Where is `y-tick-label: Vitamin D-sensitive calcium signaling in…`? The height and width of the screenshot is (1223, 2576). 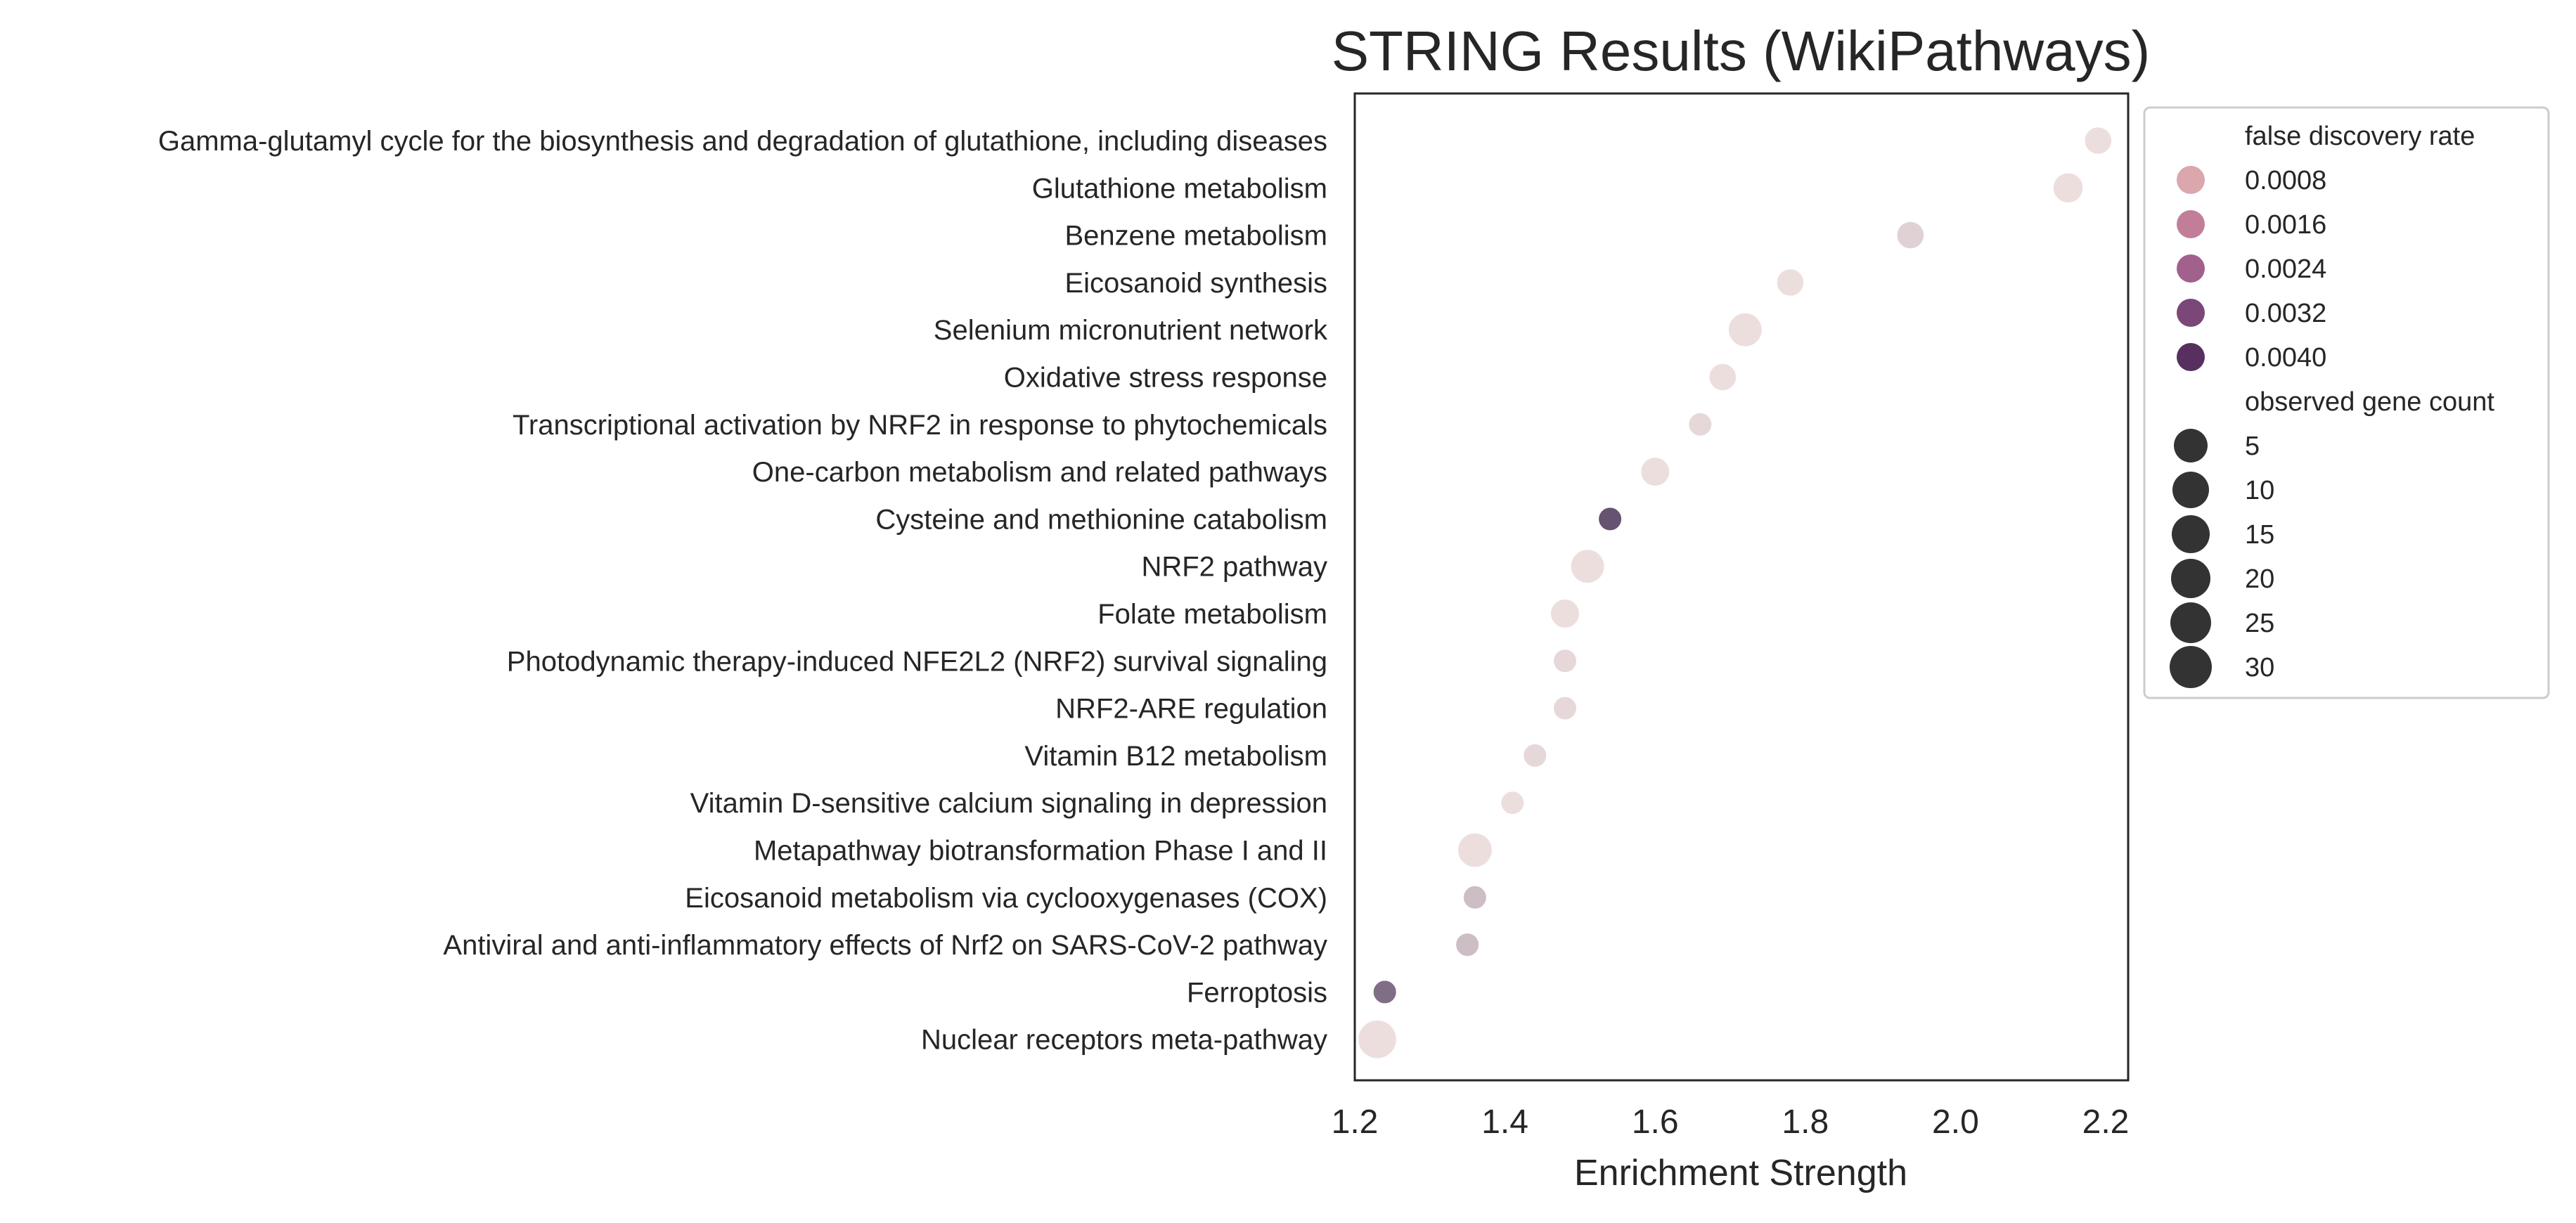
y-tick-label: Vitamin D-sensitive calcium signaling in… is located at coordinates (1008, 803).